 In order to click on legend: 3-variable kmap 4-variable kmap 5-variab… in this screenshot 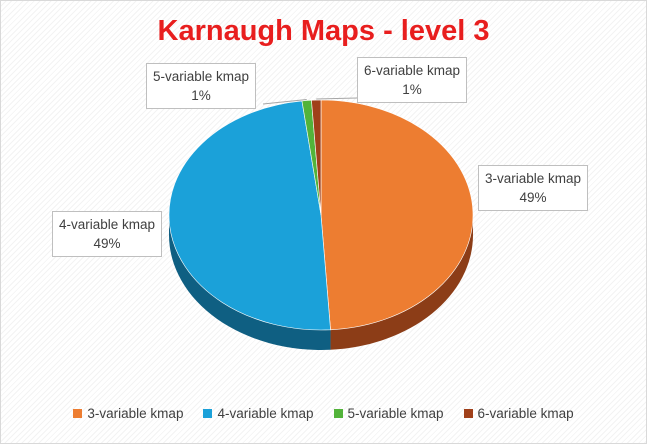, I will do `click(323, 413)`.